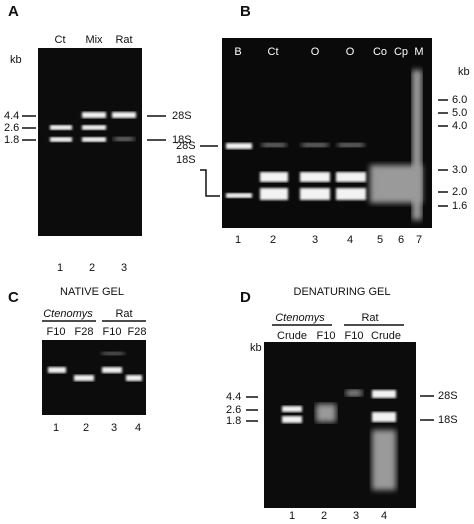 The image size is (474, 524). I want to click on lane-label: Mix, so click(94, 40).